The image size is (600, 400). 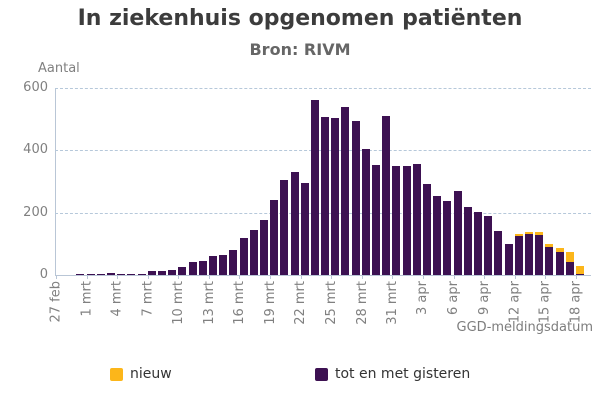 I want to click on x-tick-label-22-mrt: 22 mrt, so click(x=301, y=303).